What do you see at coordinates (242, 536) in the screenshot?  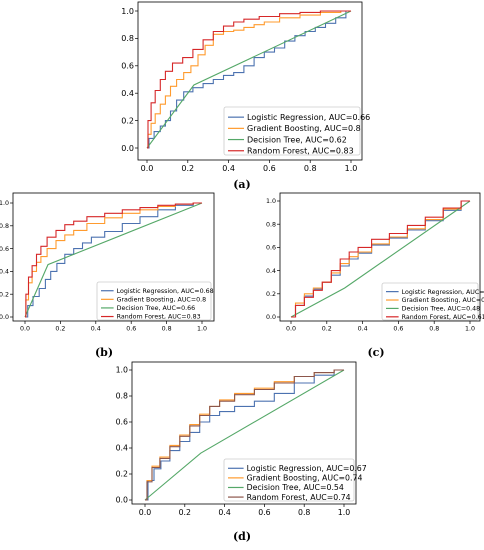 I see `panel-caption: (d)` at bounding box center [242, 536].